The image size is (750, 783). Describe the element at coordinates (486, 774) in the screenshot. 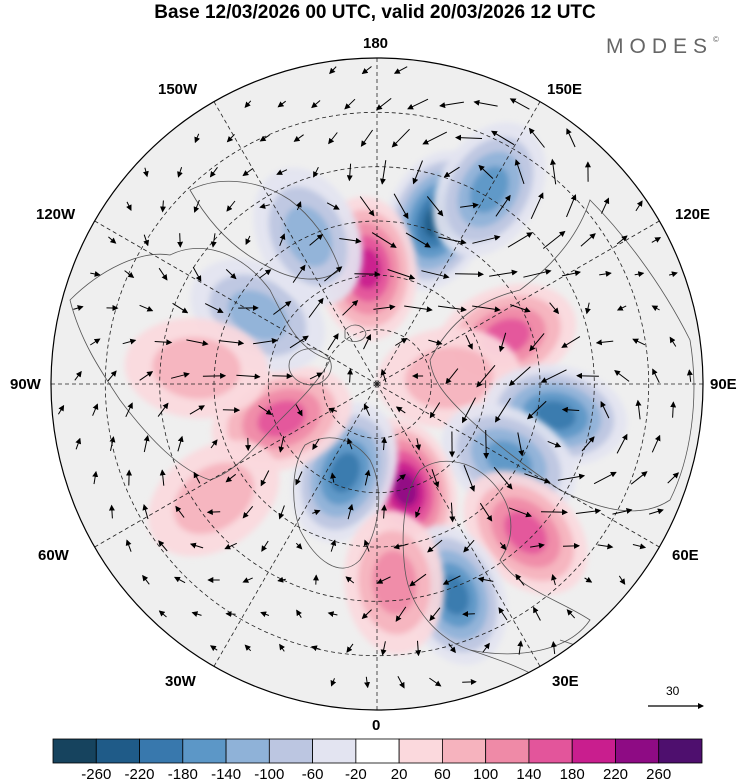

I see `colorbar-tick-label: 100` at that location.